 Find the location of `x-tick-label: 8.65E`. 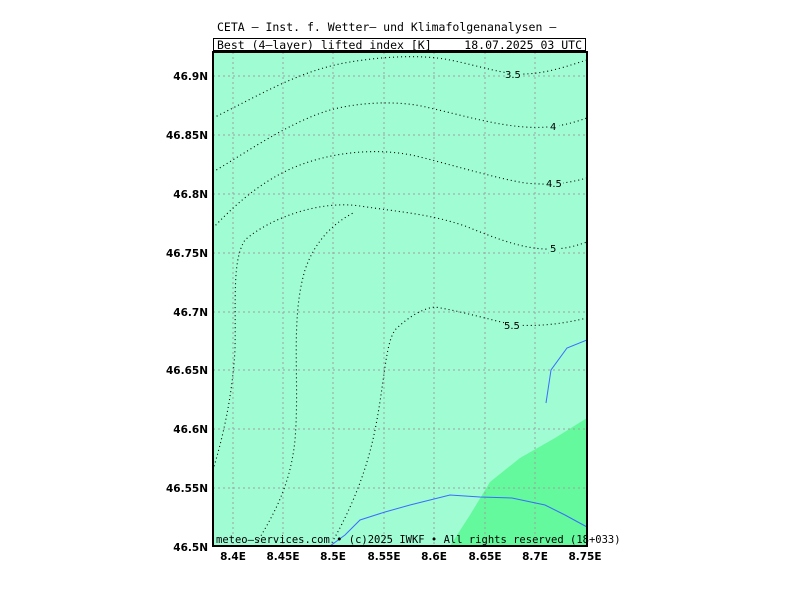

x-tick-label: 8.65E is located at coordinates (484, 557).